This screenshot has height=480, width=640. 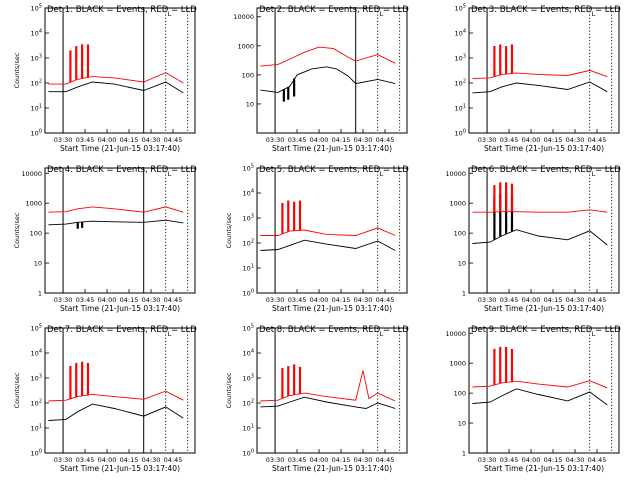 I want to click on panel-title: Det 4: BLACK = Events, RED = LLD, so click(x=122, y=170).